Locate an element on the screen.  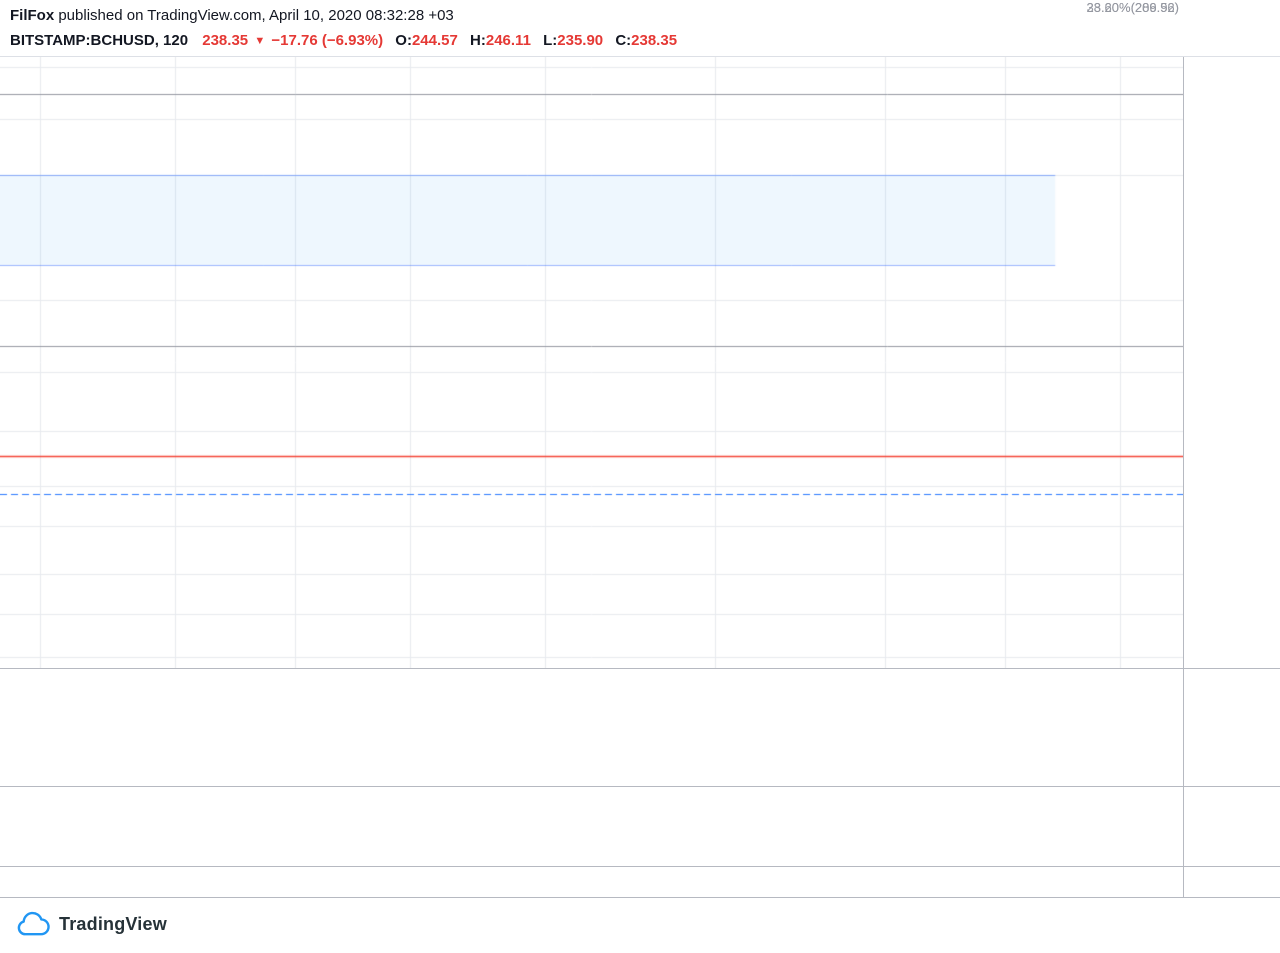
price-axis-border is located at coordinates (1183, 477).